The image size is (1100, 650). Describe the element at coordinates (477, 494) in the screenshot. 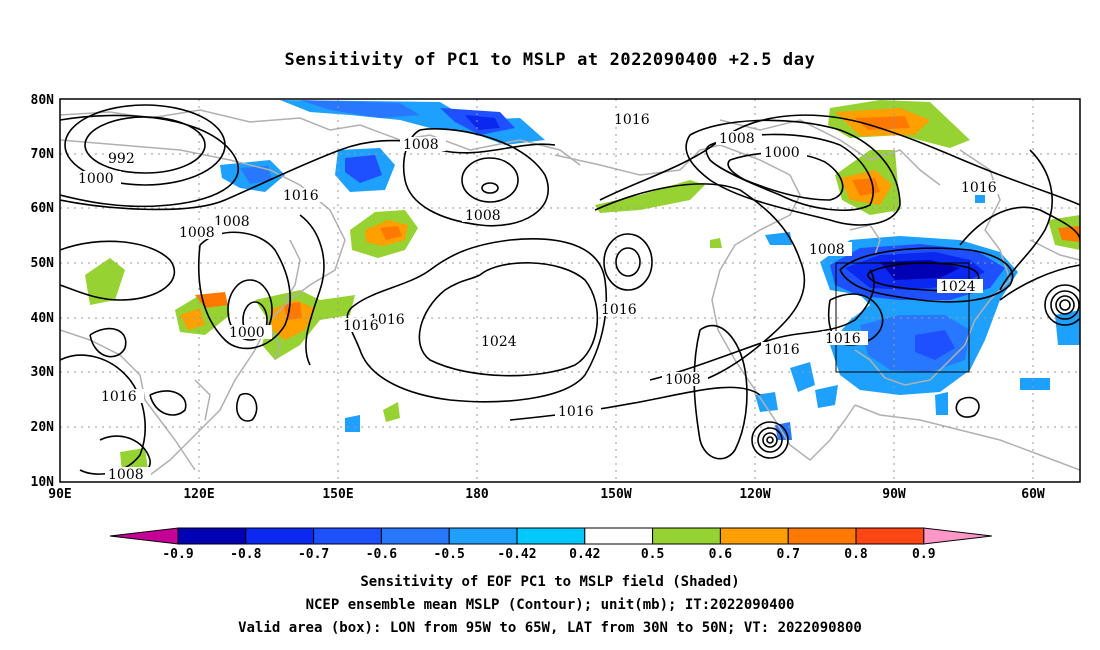

I see `lon-tick-label: 180` at that location.